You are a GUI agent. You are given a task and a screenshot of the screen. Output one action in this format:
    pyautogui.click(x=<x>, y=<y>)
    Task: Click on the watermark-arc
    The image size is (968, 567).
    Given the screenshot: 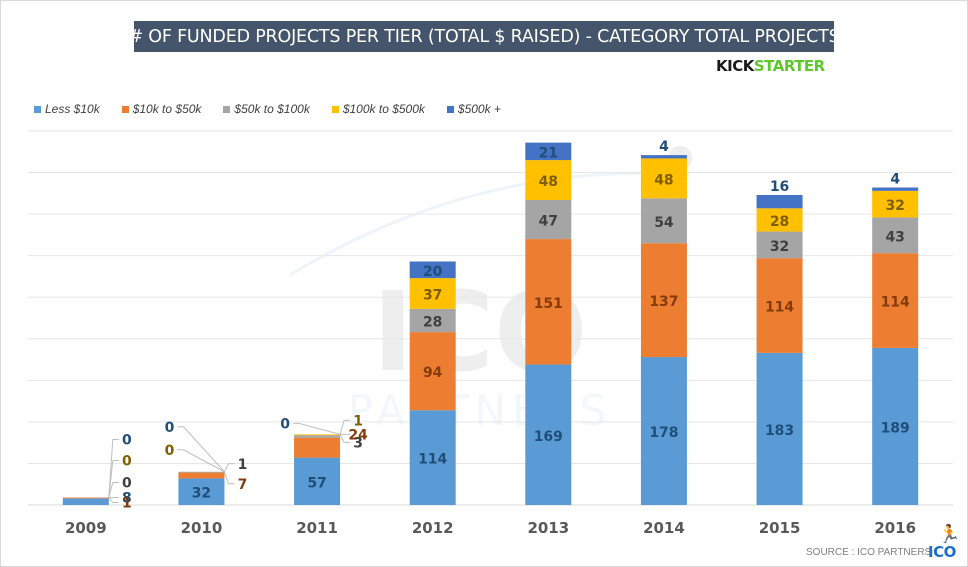 What is the action you would take?
    pyautogui.click(x=490, y=224)
    